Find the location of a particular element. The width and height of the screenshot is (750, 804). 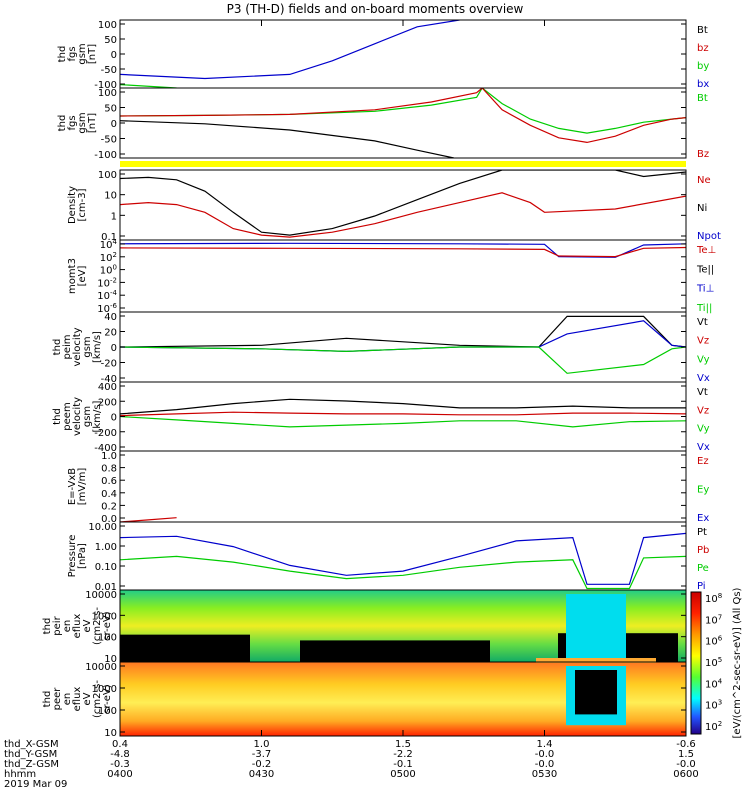

y-tick-label: 1 is located at coordinates (114, 216).